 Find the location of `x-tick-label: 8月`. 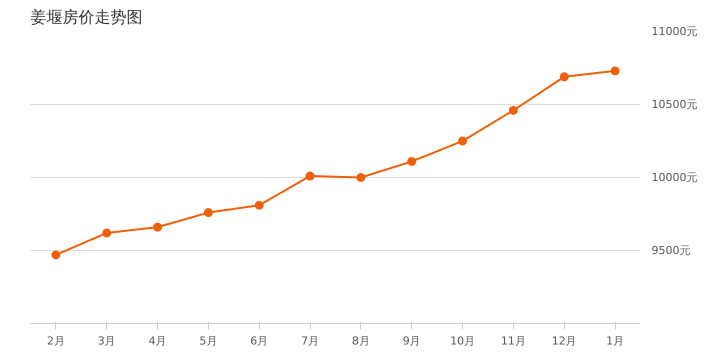

x-tick-label: 8月 is located at coordinates (361, 341).